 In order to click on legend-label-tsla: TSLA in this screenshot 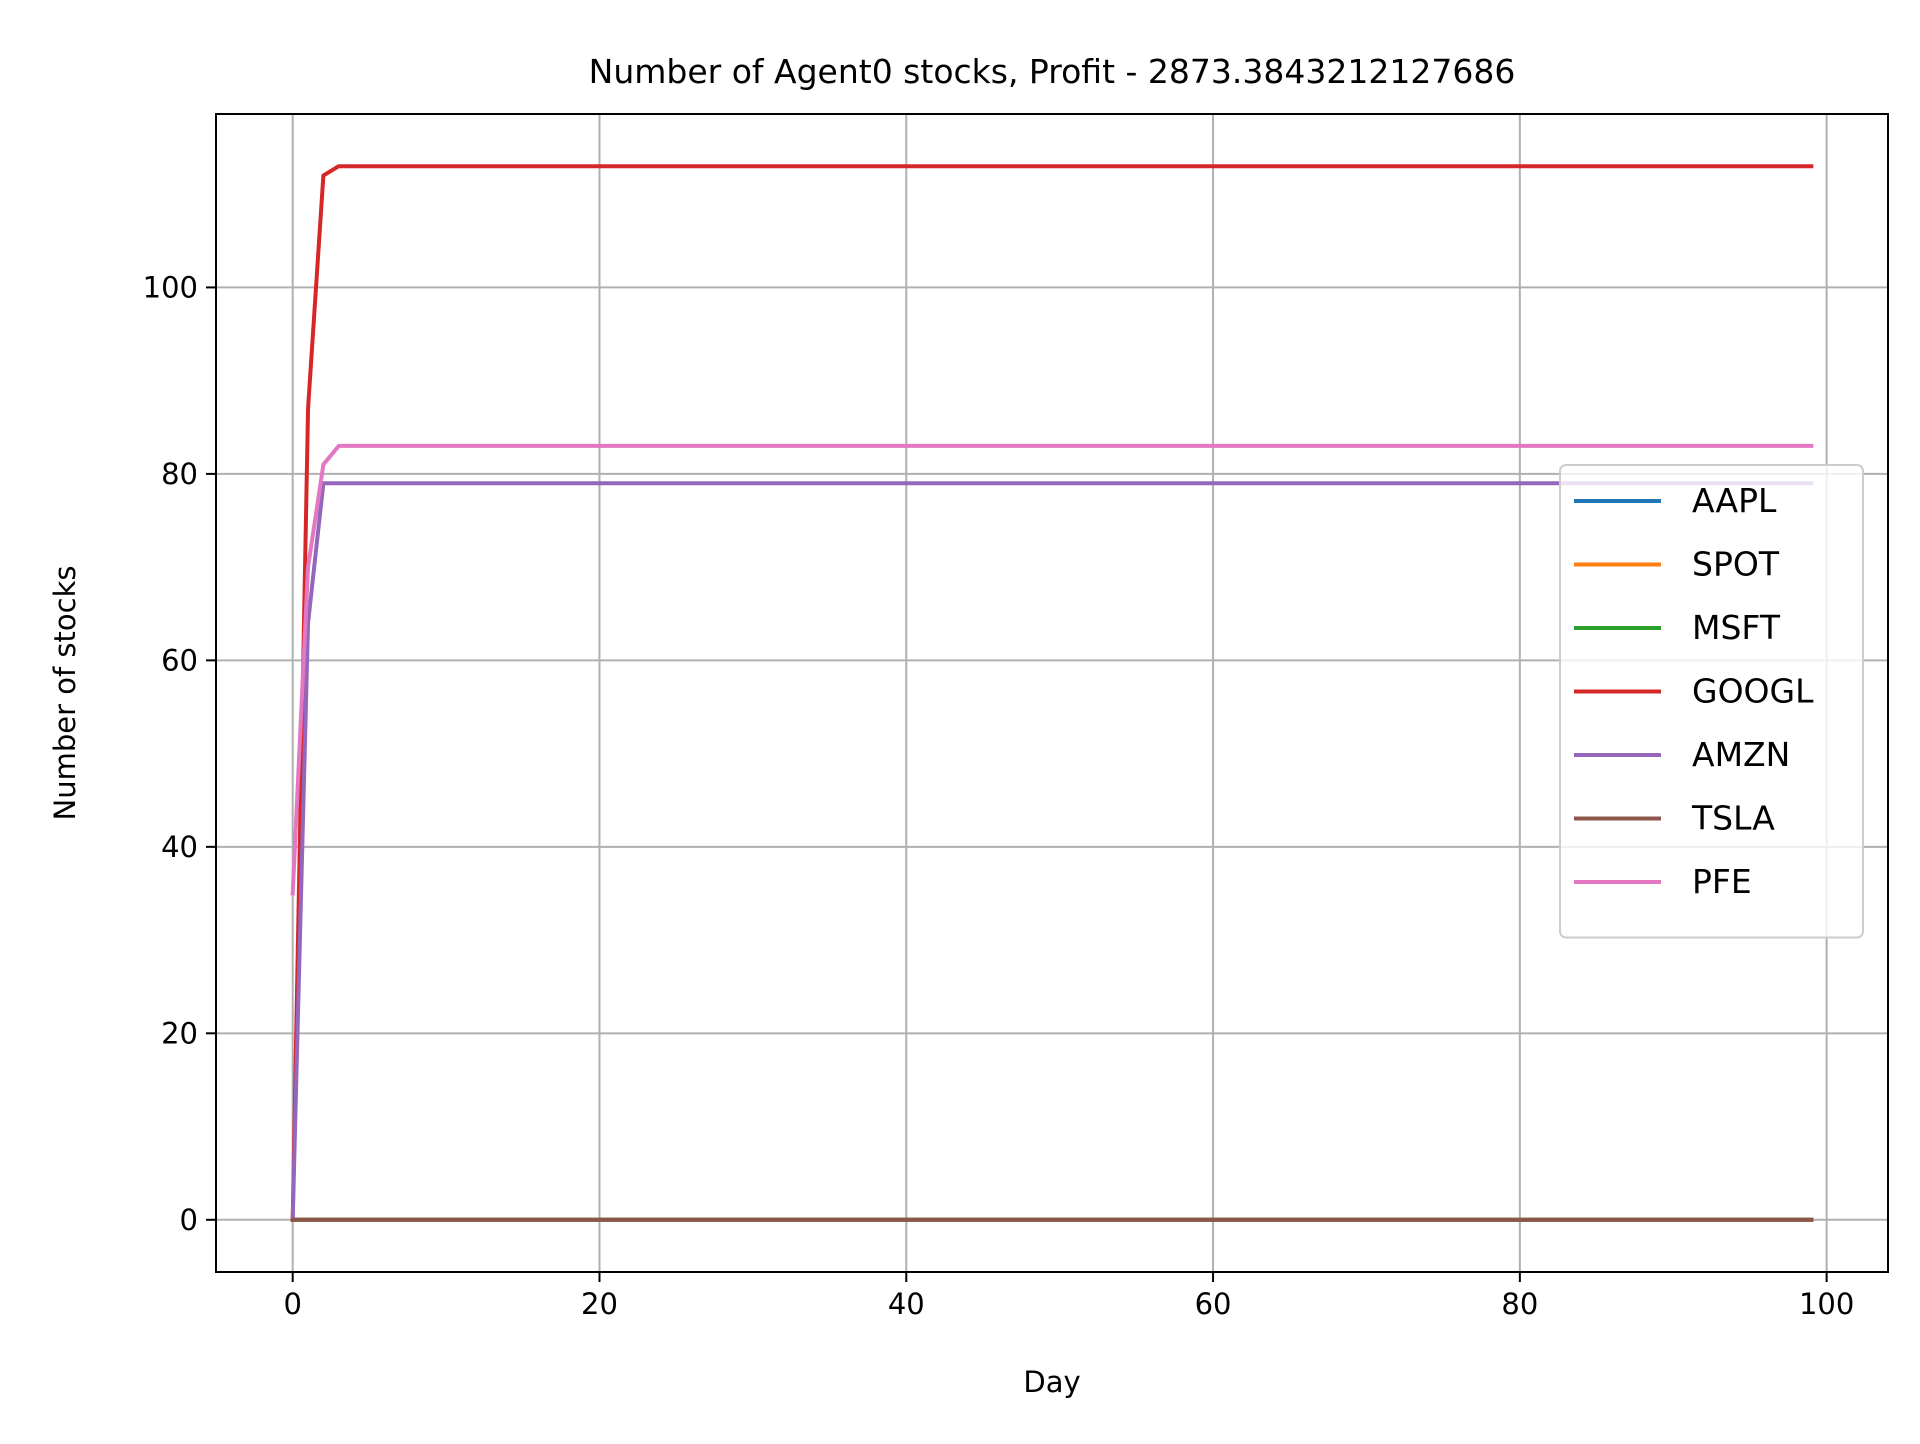, I will do `click(1733, 818)`.